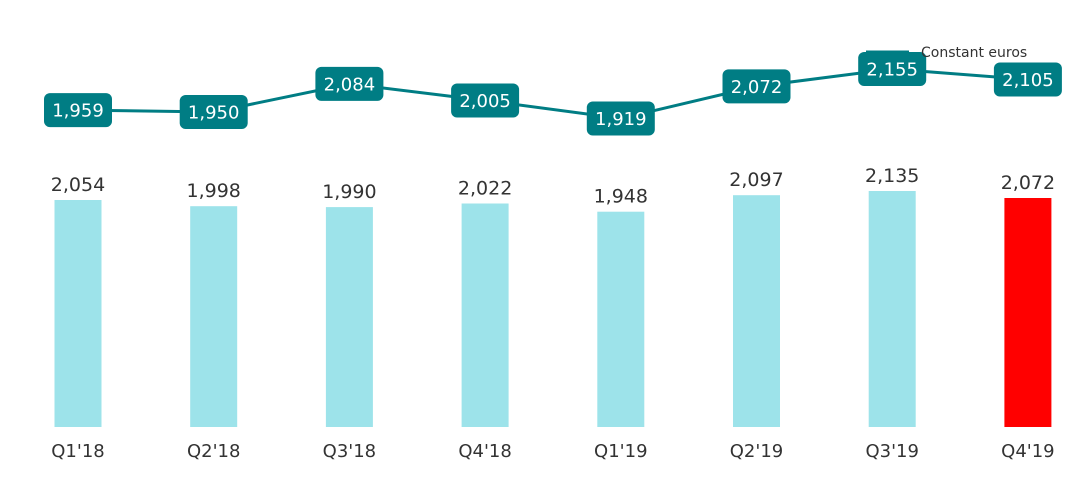  What do you see at coordinates (349, 451) in the screenshot?
I see `category-label: Q3'18` at bounding box center [349, 451].